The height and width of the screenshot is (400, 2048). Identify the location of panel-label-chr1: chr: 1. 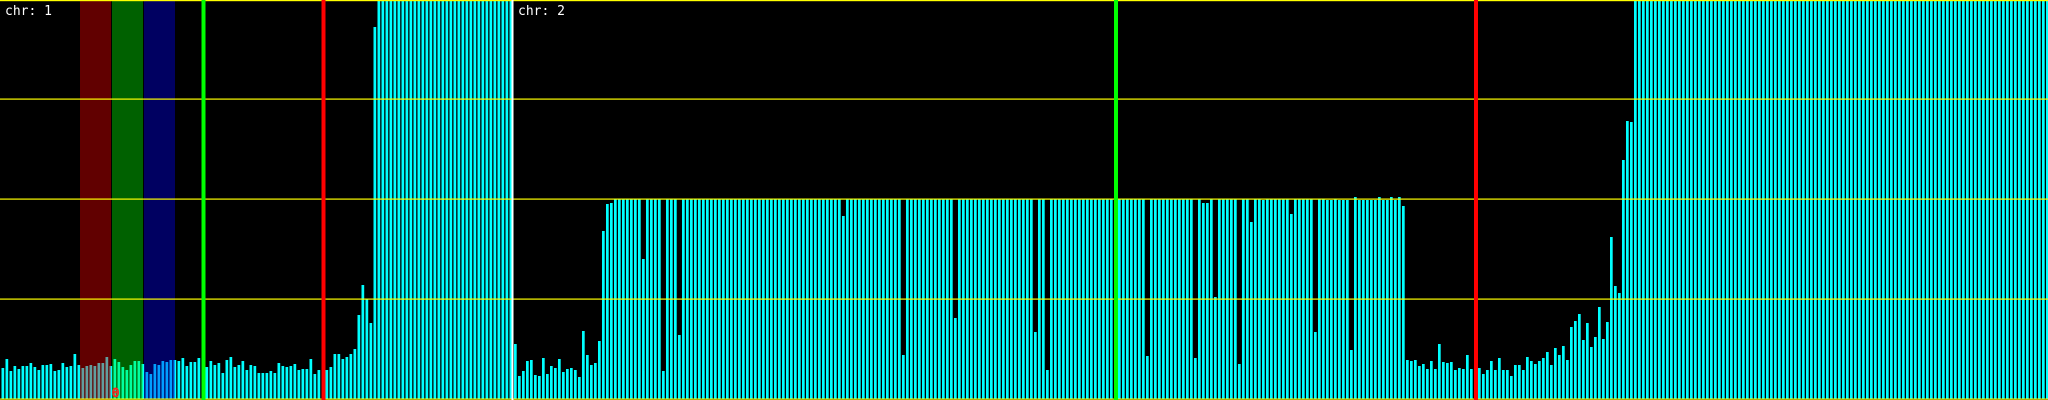
(28, 11).